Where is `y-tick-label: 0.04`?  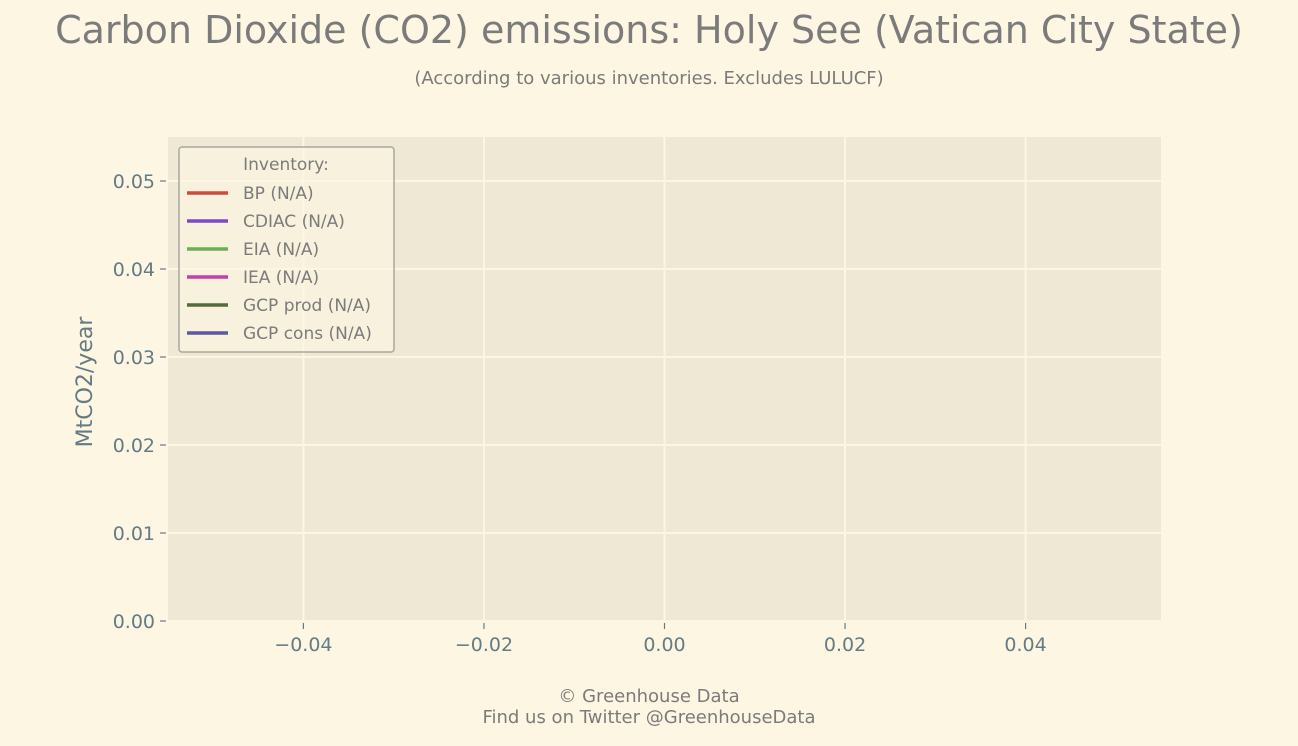
y-tick-label: 0.04 is located at coordinates (134, 270).